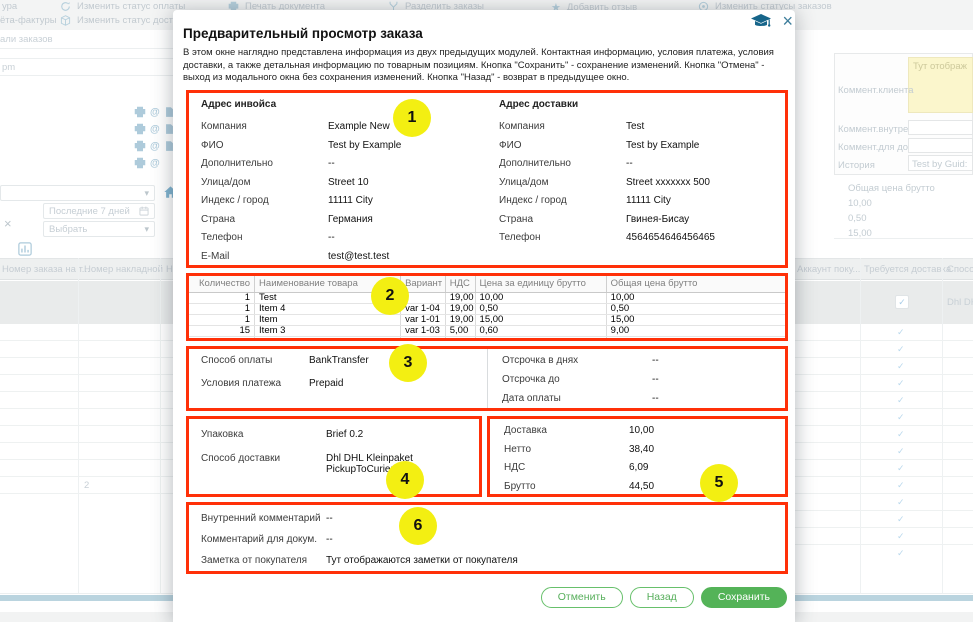 This screenshot has width=973, height=622. I want to click on checkbox-checked: ✓, so click(902, 302).